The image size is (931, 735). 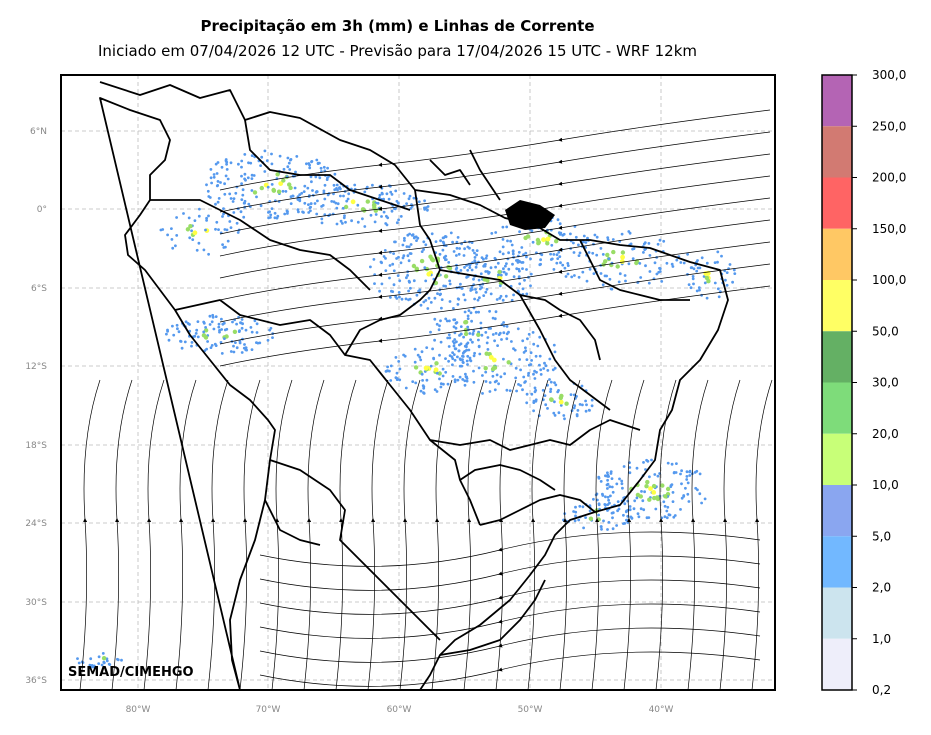 I want to click on colorbar-label: 1,0, so click(x=881, y=639).